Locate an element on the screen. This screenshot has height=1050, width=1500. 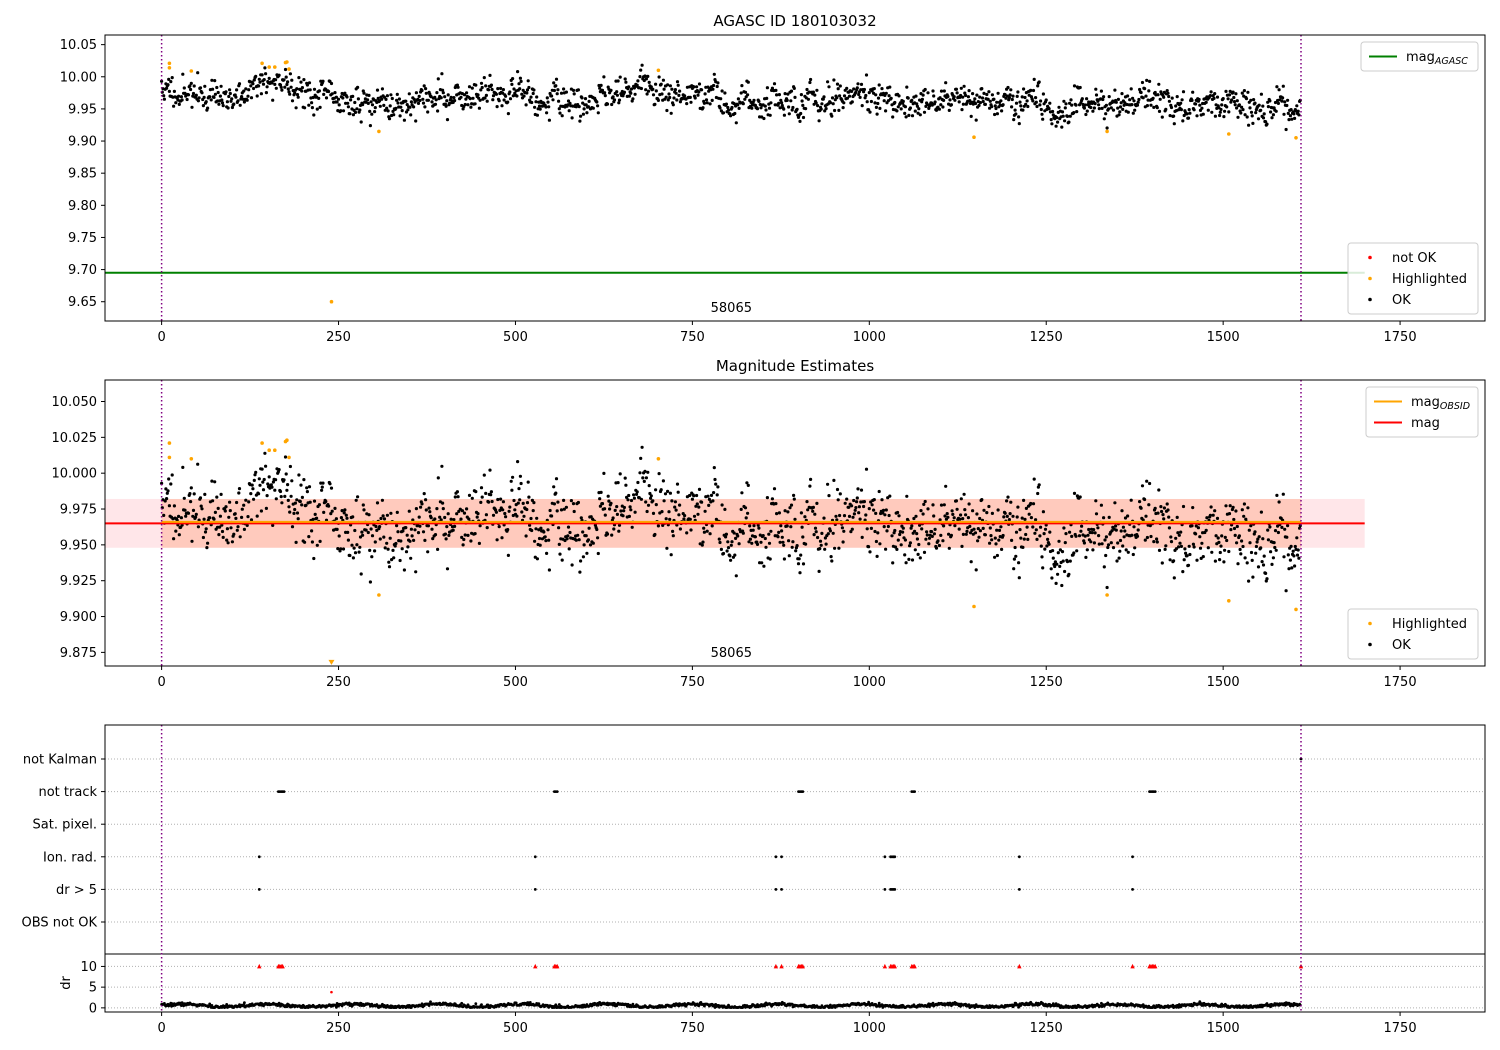
x-tick-label: 1250 is located at coordinates (1046, 337).